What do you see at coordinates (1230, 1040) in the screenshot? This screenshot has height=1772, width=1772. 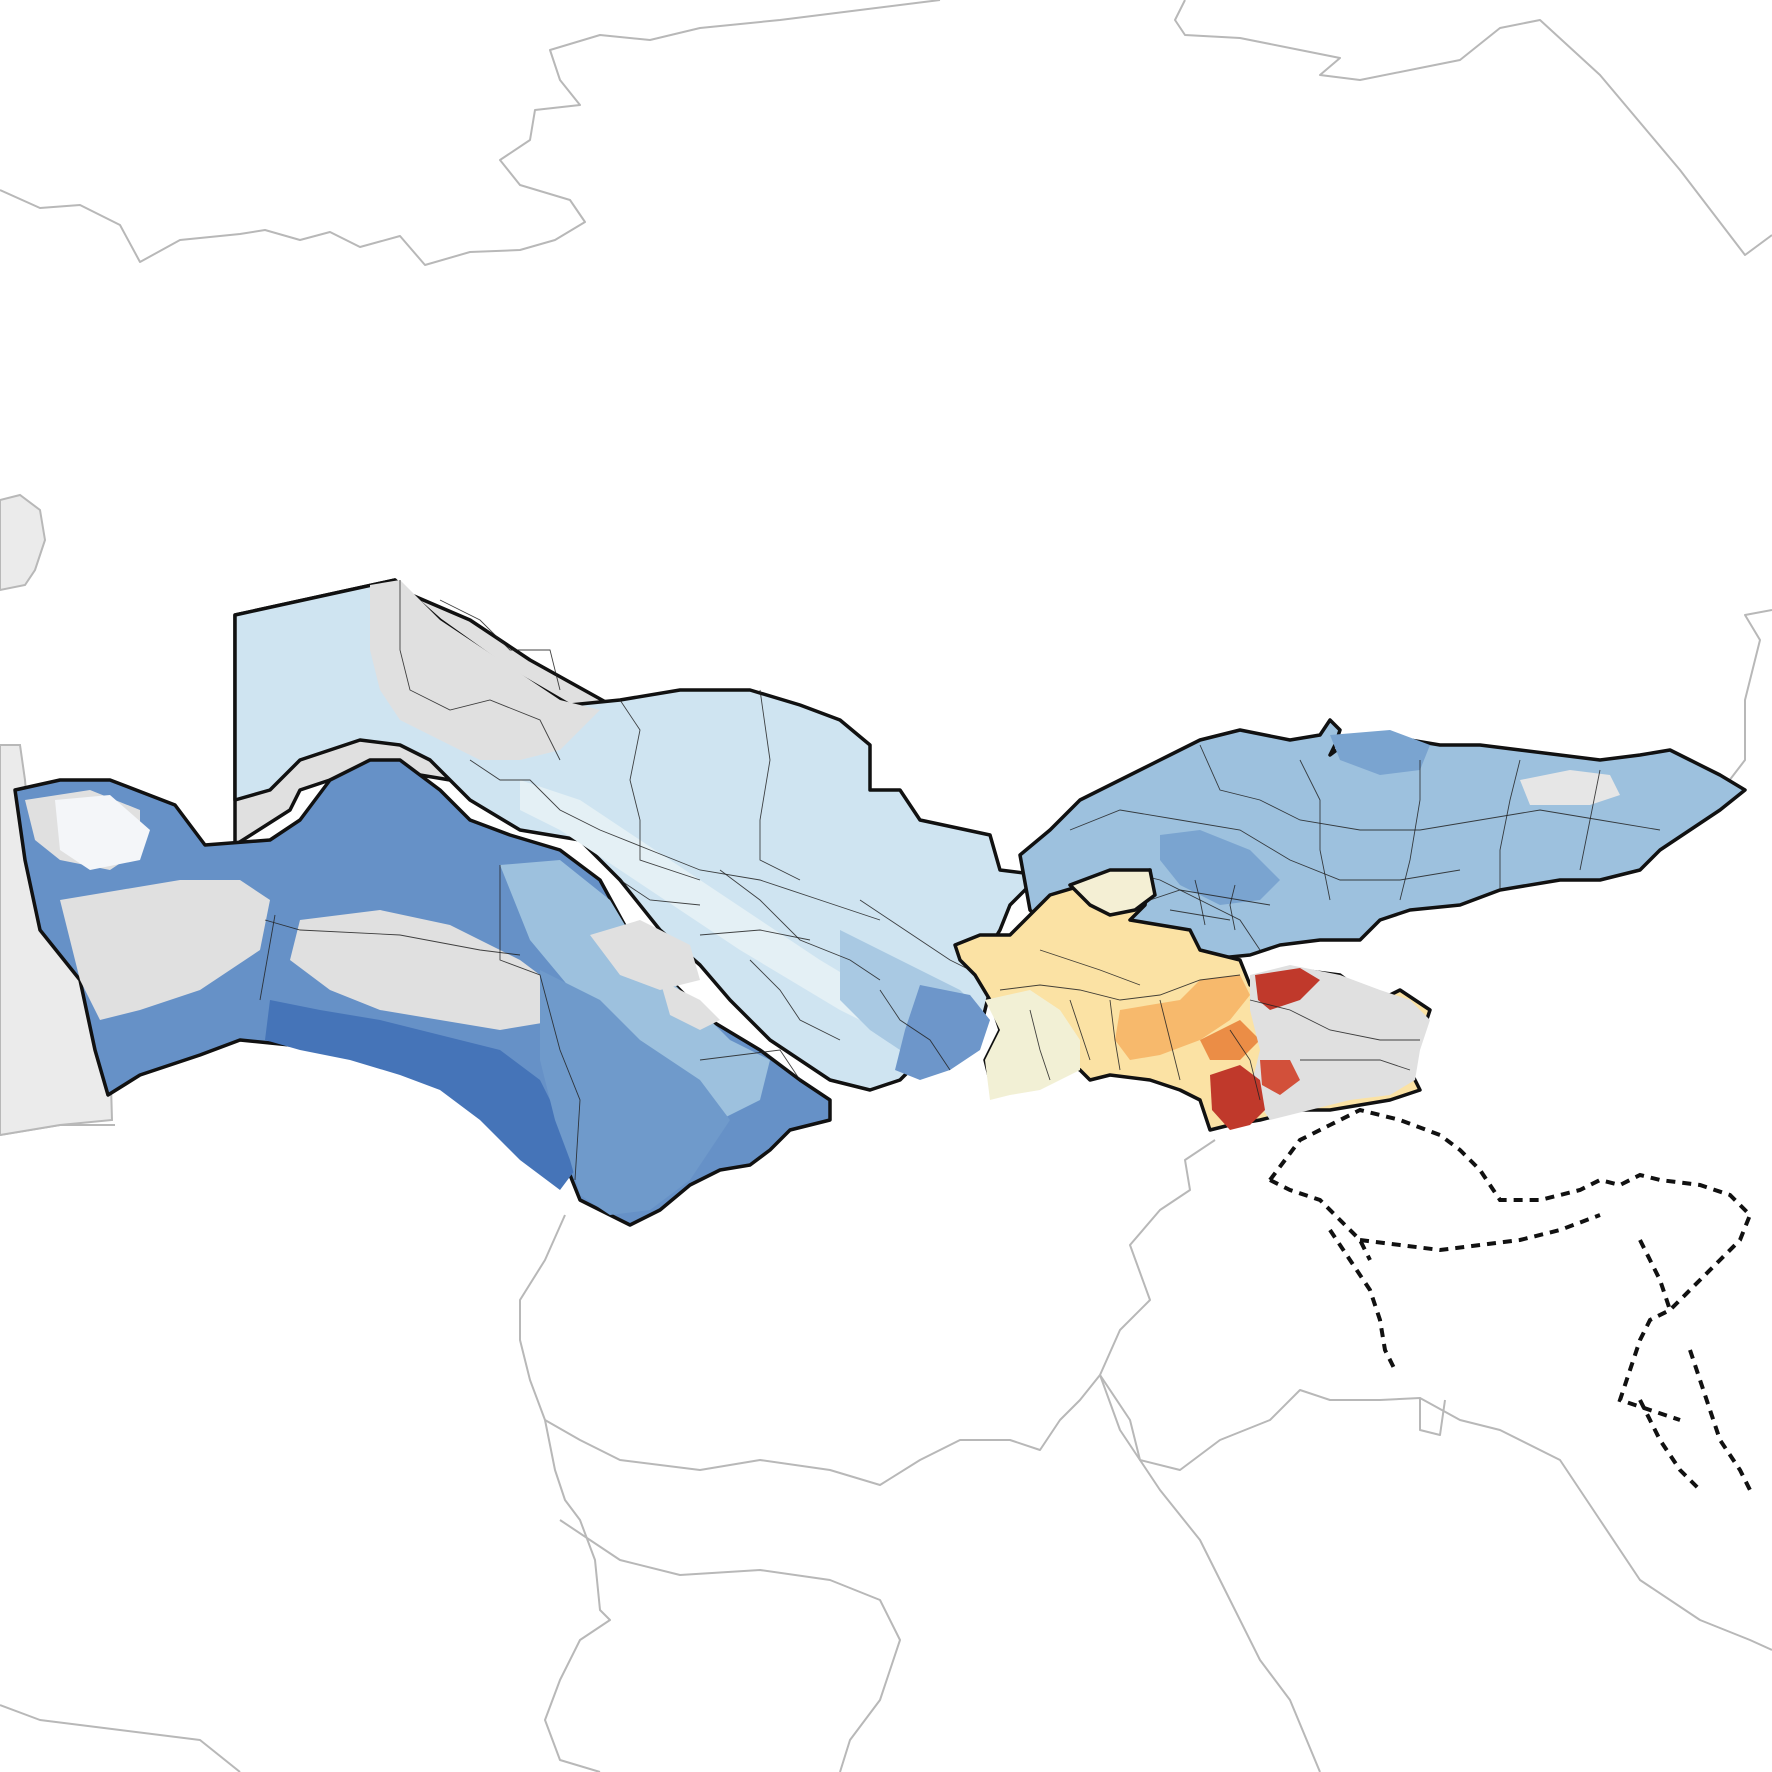 I see `tajikistan-deep-orange-zone` at bounding box center [1230, 1040].